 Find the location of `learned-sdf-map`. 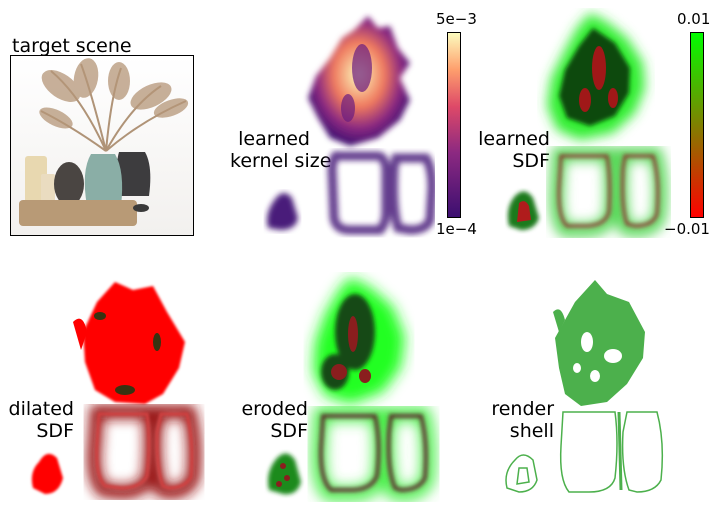

learned-sdf-map is located at coordinates (587, 128).